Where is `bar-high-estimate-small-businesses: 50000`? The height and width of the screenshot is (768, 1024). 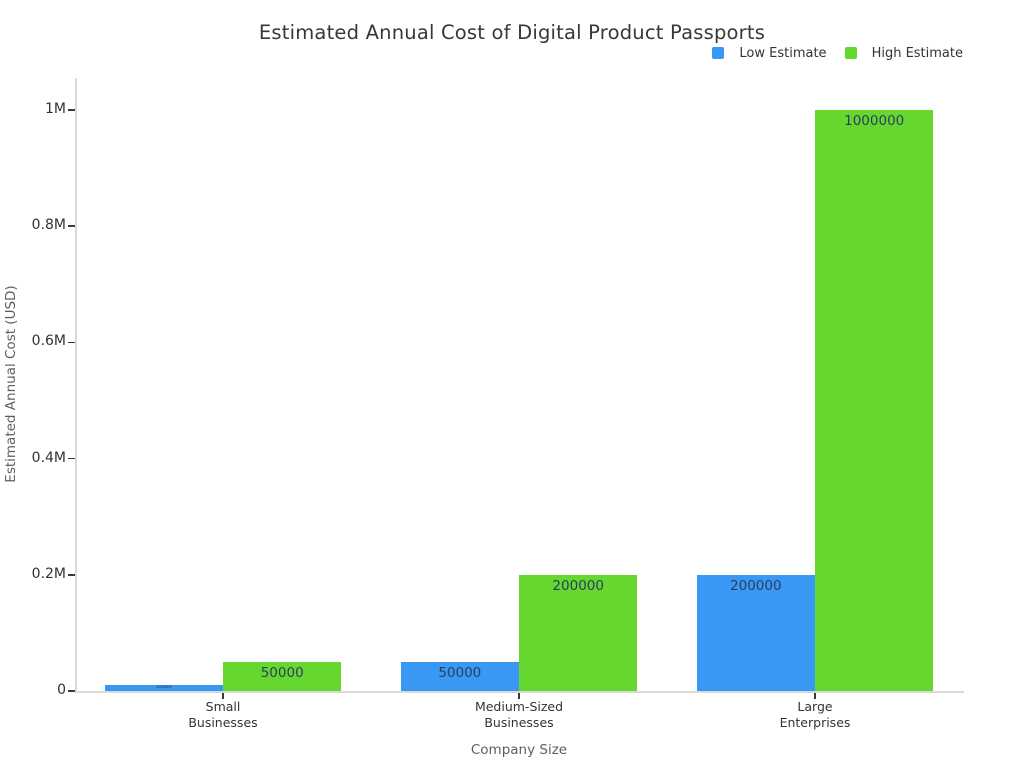 bar-high-estimate-small-businesses: 50000 is located at coordinates (282, 676).